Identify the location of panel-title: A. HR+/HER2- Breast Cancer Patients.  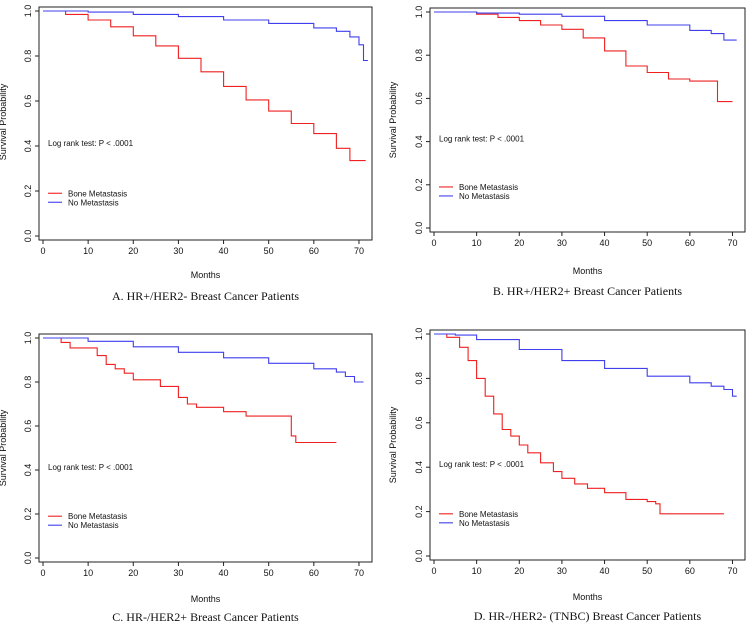
(205, 296).